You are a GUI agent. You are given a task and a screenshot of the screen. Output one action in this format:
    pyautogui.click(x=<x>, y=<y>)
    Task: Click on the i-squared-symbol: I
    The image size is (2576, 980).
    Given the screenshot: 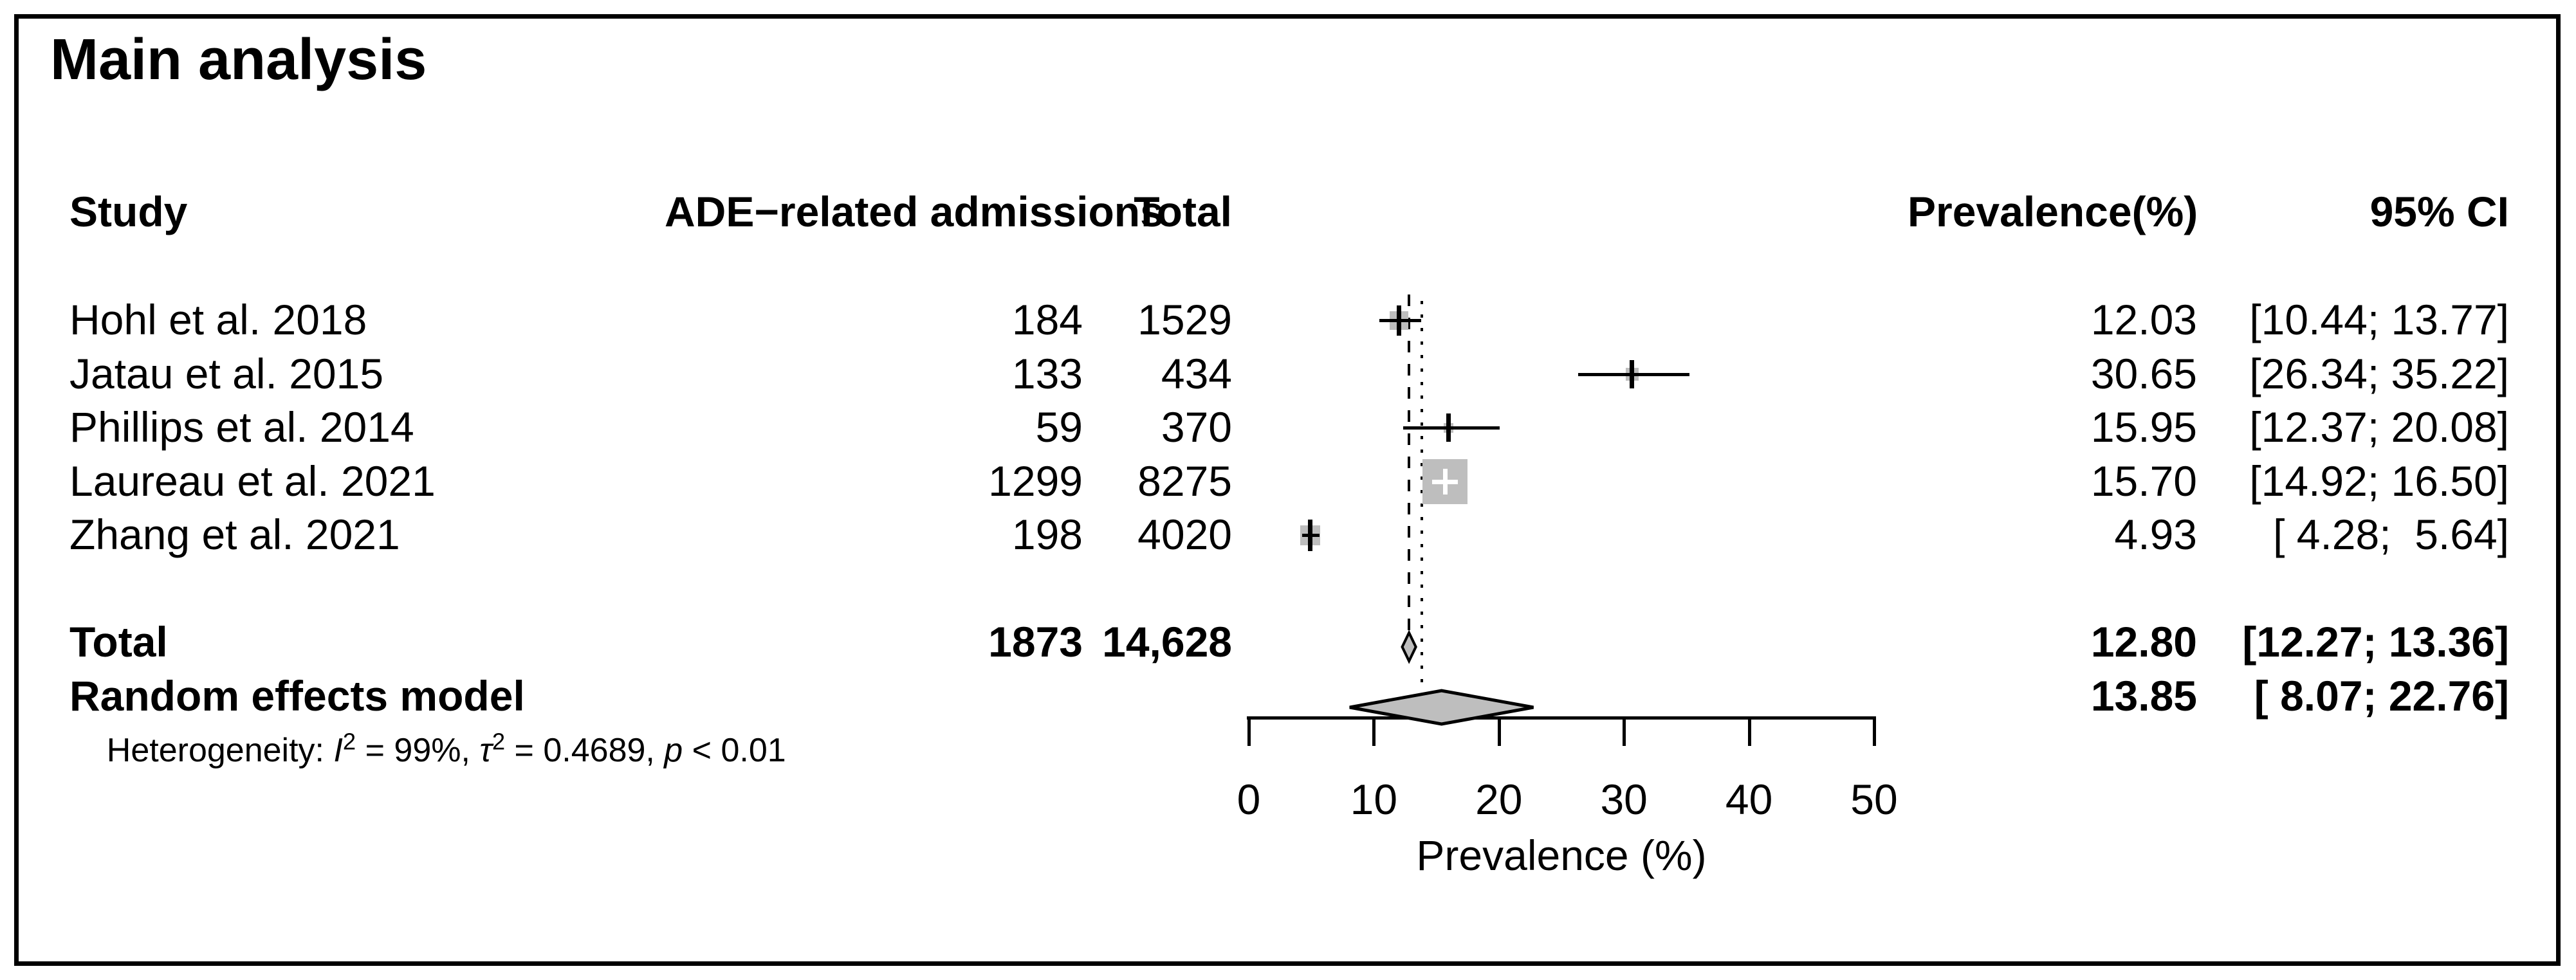 What is the action you would take?
    pyautogui.click(x=338, y=750)
    